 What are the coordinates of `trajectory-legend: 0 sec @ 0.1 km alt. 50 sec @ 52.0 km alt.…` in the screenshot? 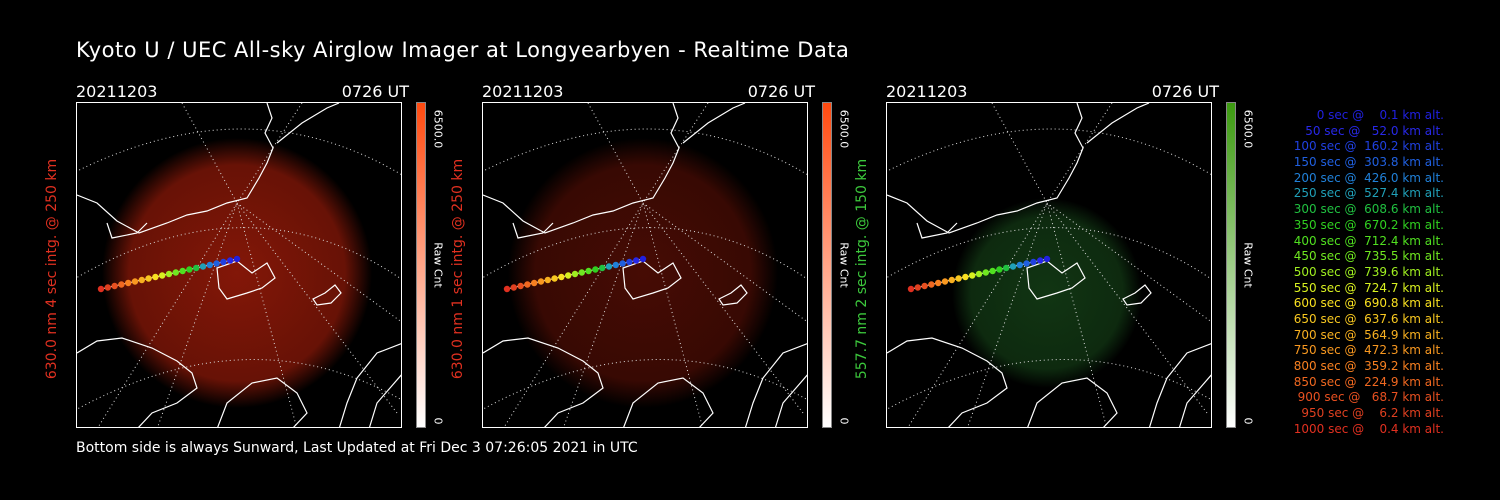 It's located at (1353, 272).